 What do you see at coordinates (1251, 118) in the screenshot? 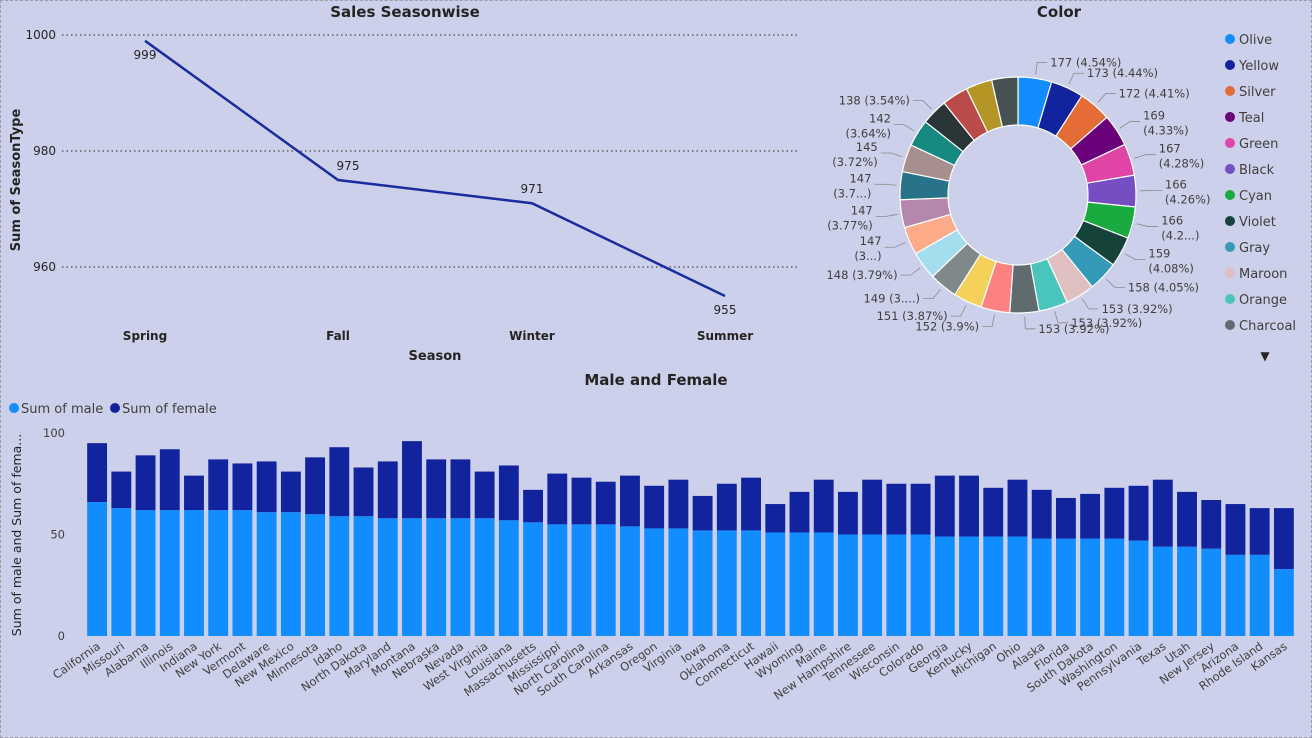
I see `legend-item: Teal` at bounding box center [1251, 118].